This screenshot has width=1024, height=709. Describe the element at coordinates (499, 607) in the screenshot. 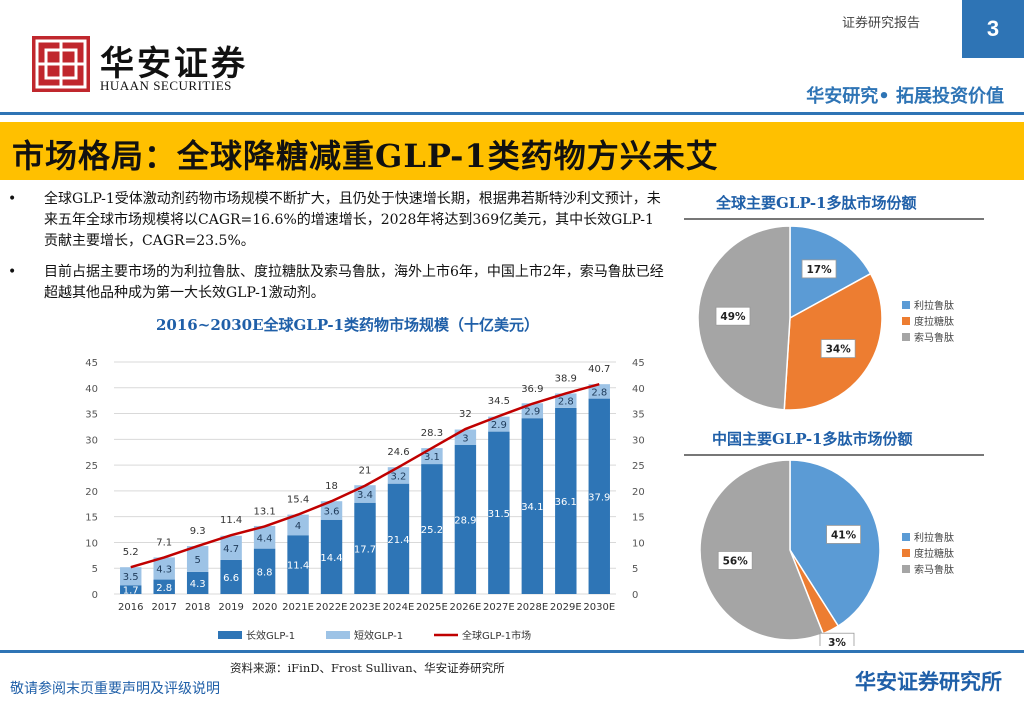

I see `x-tick-label: 2027E` at that location.